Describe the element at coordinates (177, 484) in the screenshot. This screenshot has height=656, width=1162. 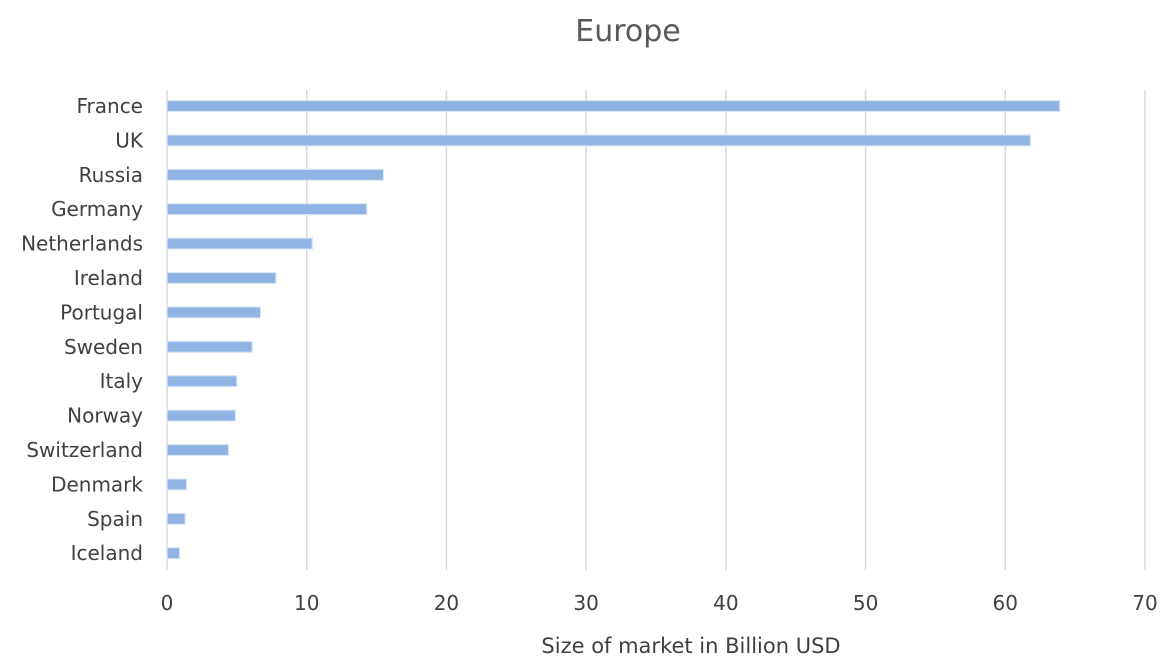
I see `bar-denmark` at that location.